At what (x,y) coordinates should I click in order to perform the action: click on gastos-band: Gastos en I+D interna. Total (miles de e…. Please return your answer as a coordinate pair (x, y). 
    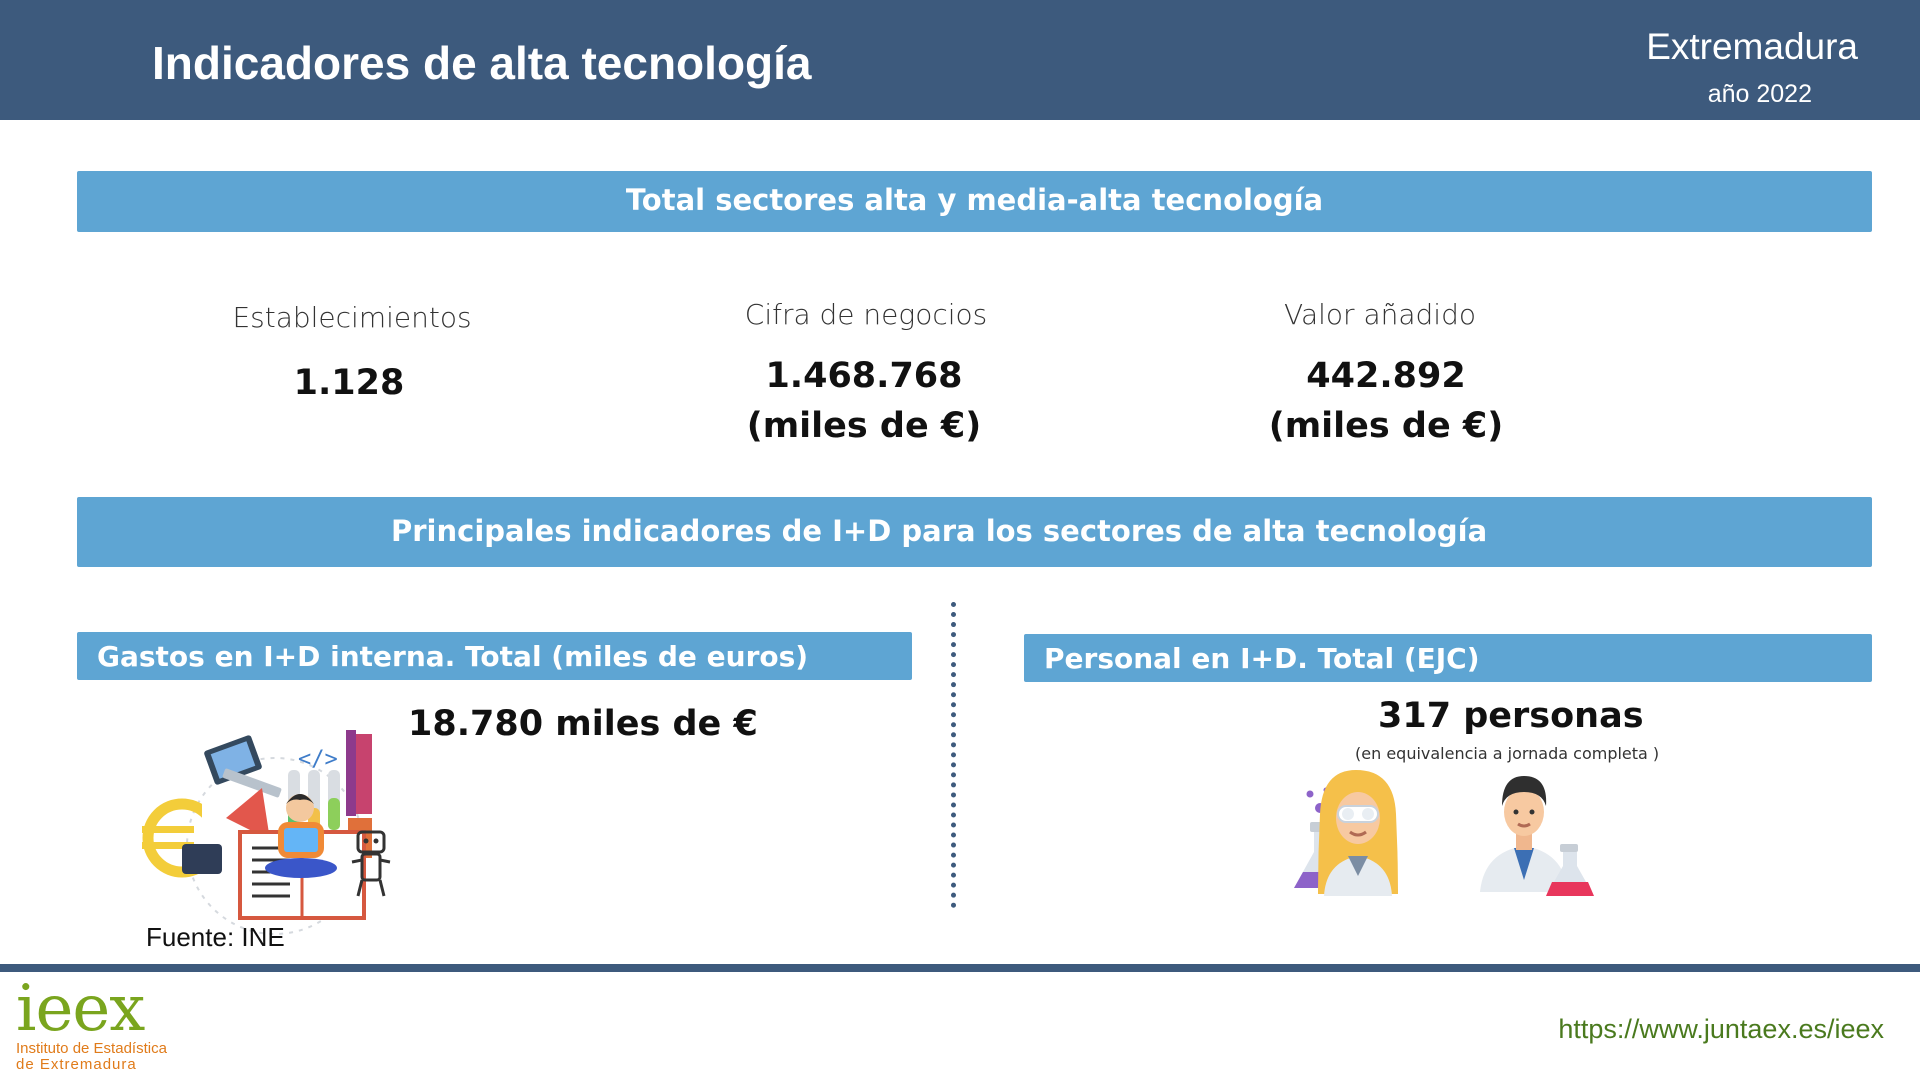
    Looking at the image, I should click on (494, 656).